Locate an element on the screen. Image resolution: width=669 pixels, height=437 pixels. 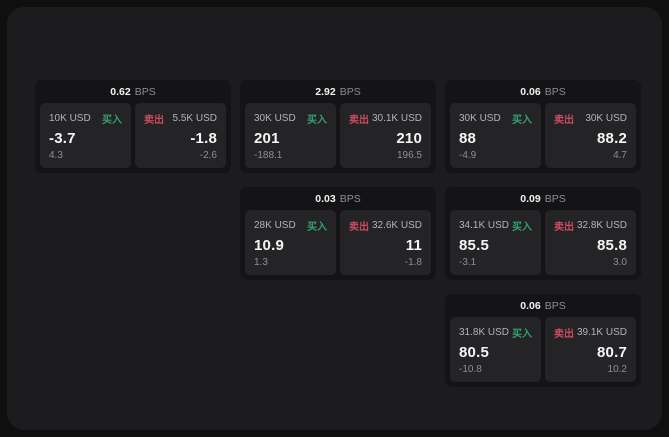
buy-top-row: 10K USD 买入 is located at coordinates (85, 118).